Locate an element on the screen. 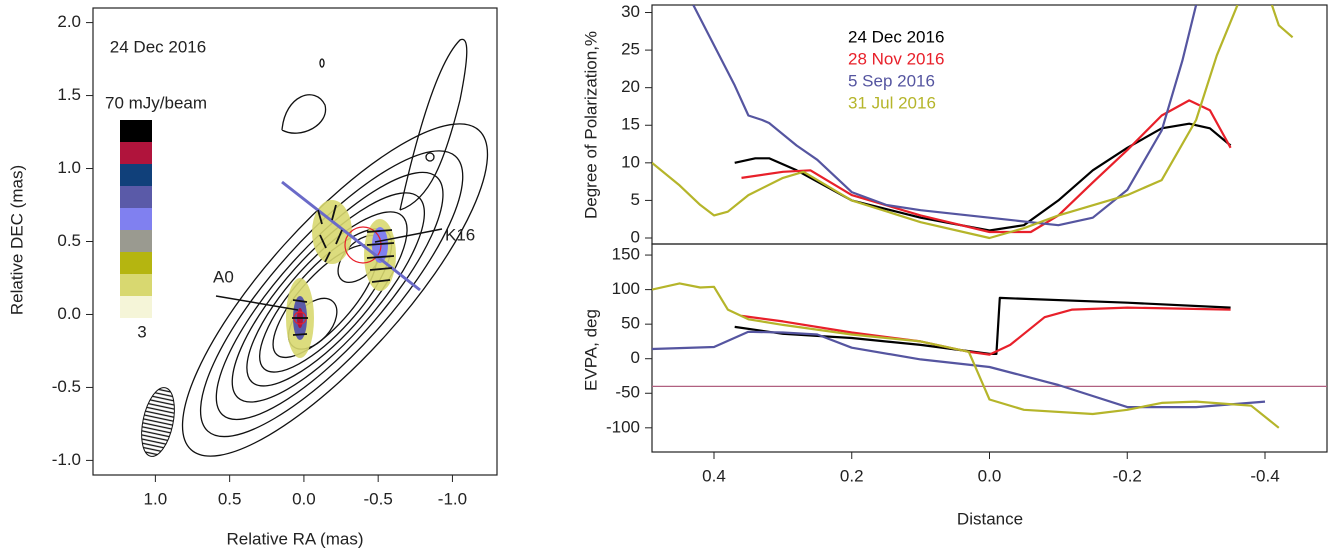  x-tick-label: 0.4 is located at coordinates (714, 475).